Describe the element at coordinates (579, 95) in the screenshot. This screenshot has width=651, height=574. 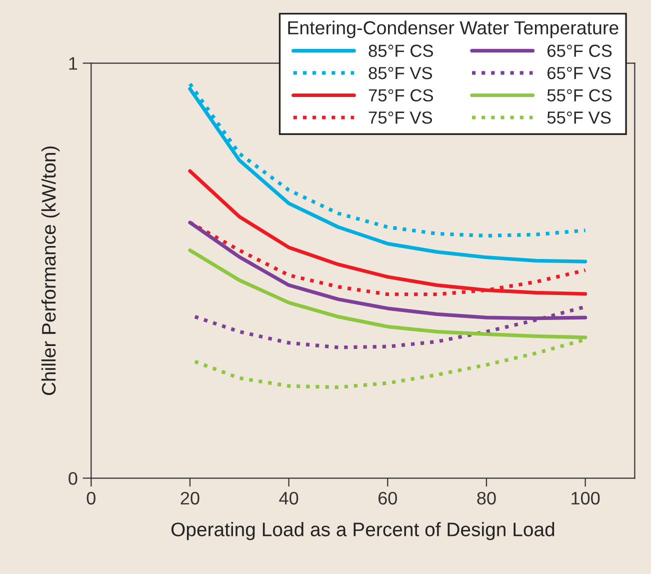
I see `legend-label: 55°F CS` at that location.